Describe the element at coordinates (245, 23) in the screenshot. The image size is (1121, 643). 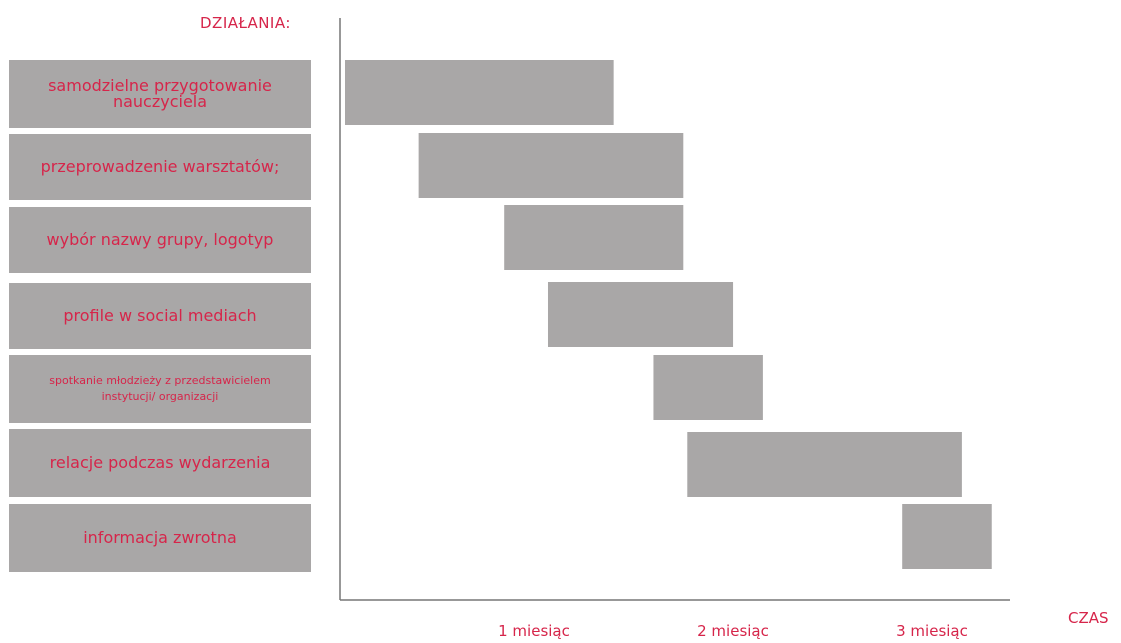
I see `chart-title: DZIAŁANIA:` at that location.